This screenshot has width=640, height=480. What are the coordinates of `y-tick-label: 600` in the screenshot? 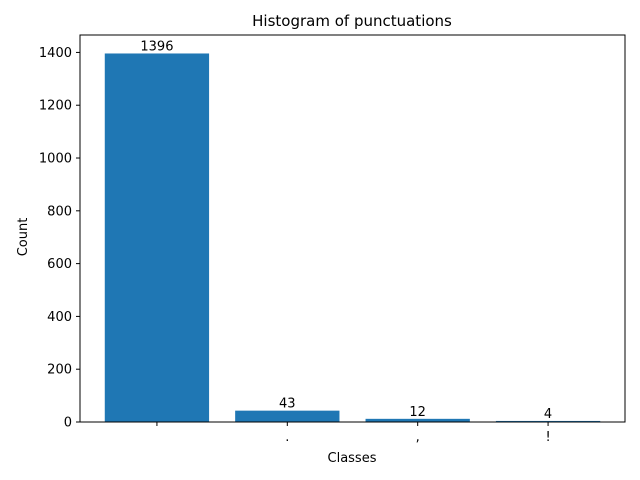 It's located at (59, 264).